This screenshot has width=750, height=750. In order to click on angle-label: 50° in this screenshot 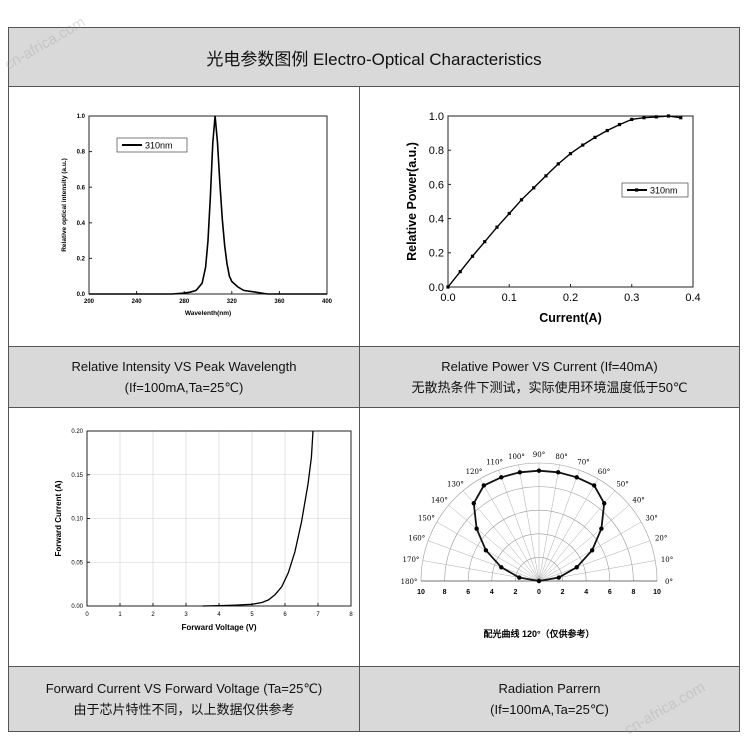, I will do `click(622, 485)`.